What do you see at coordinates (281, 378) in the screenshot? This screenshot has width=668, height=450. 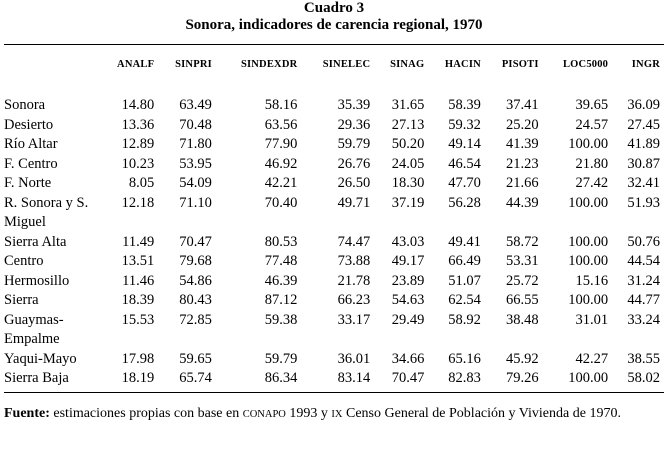 I see `value-cell: 86.34` at bounding box center [281, 378].